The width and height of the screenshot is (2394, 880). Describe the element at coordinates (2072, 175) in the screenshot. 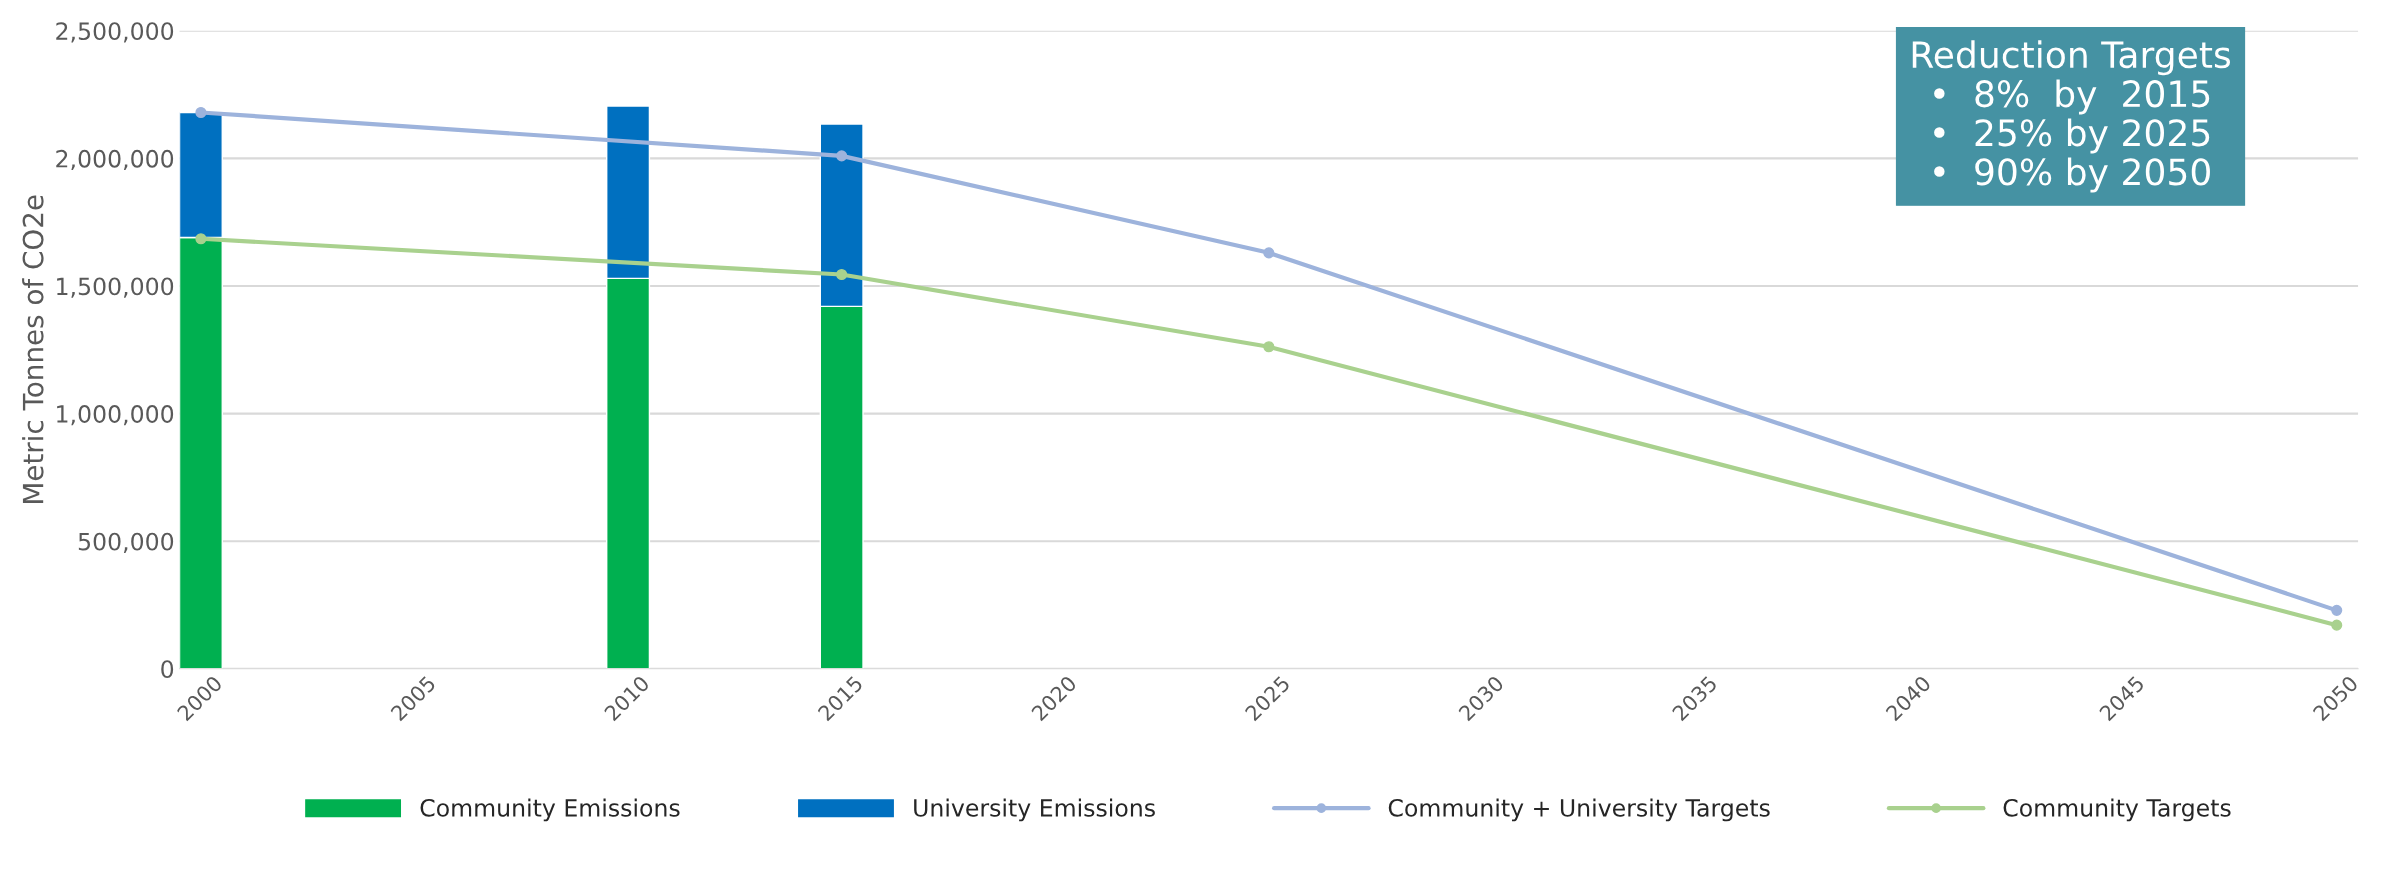

I see `annotation: • 90% by 2050` at that location.